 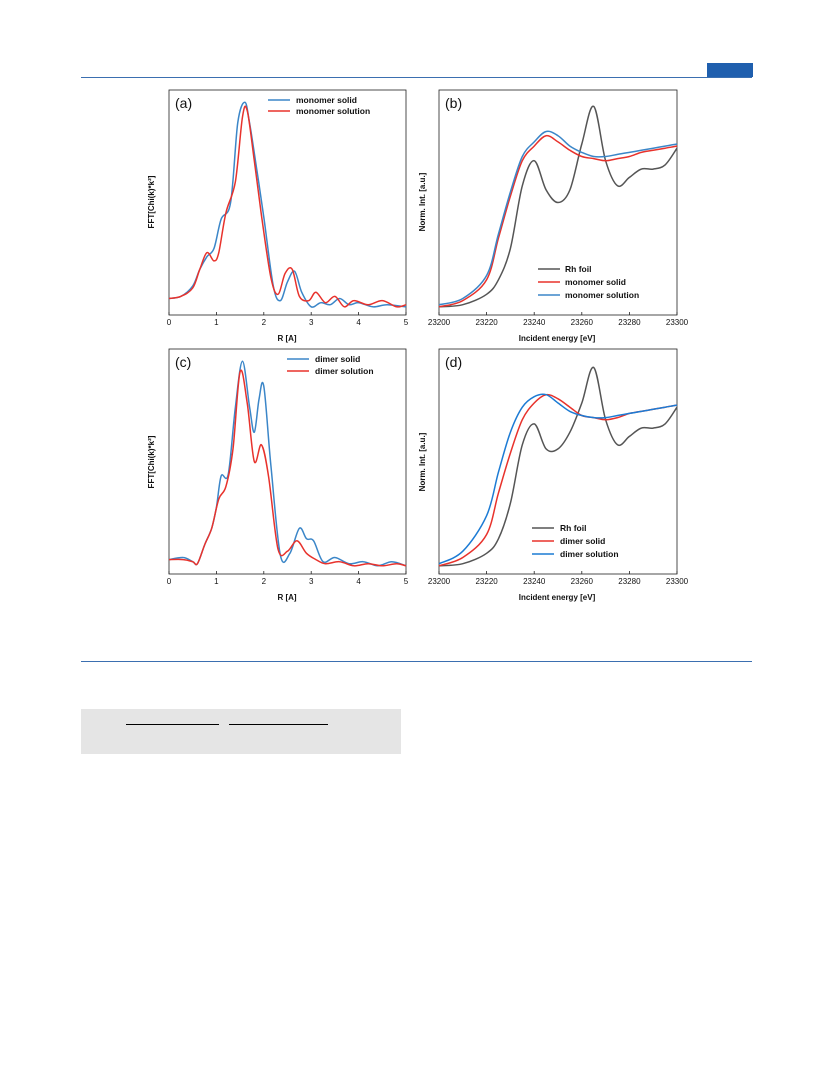 I want to click on panel-c-ylabel: FFT[Chi(k)*k²], so click(x=151, y=461).